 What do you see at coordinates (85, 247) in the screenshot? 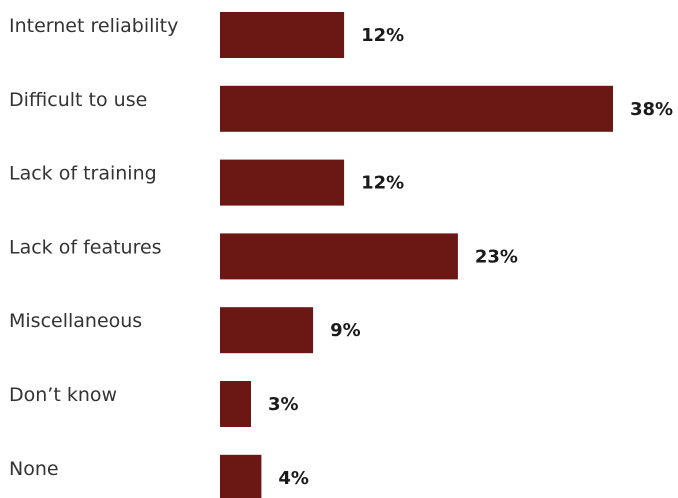
I see `category-label: Lack of features` at bounding box center [85, 247].